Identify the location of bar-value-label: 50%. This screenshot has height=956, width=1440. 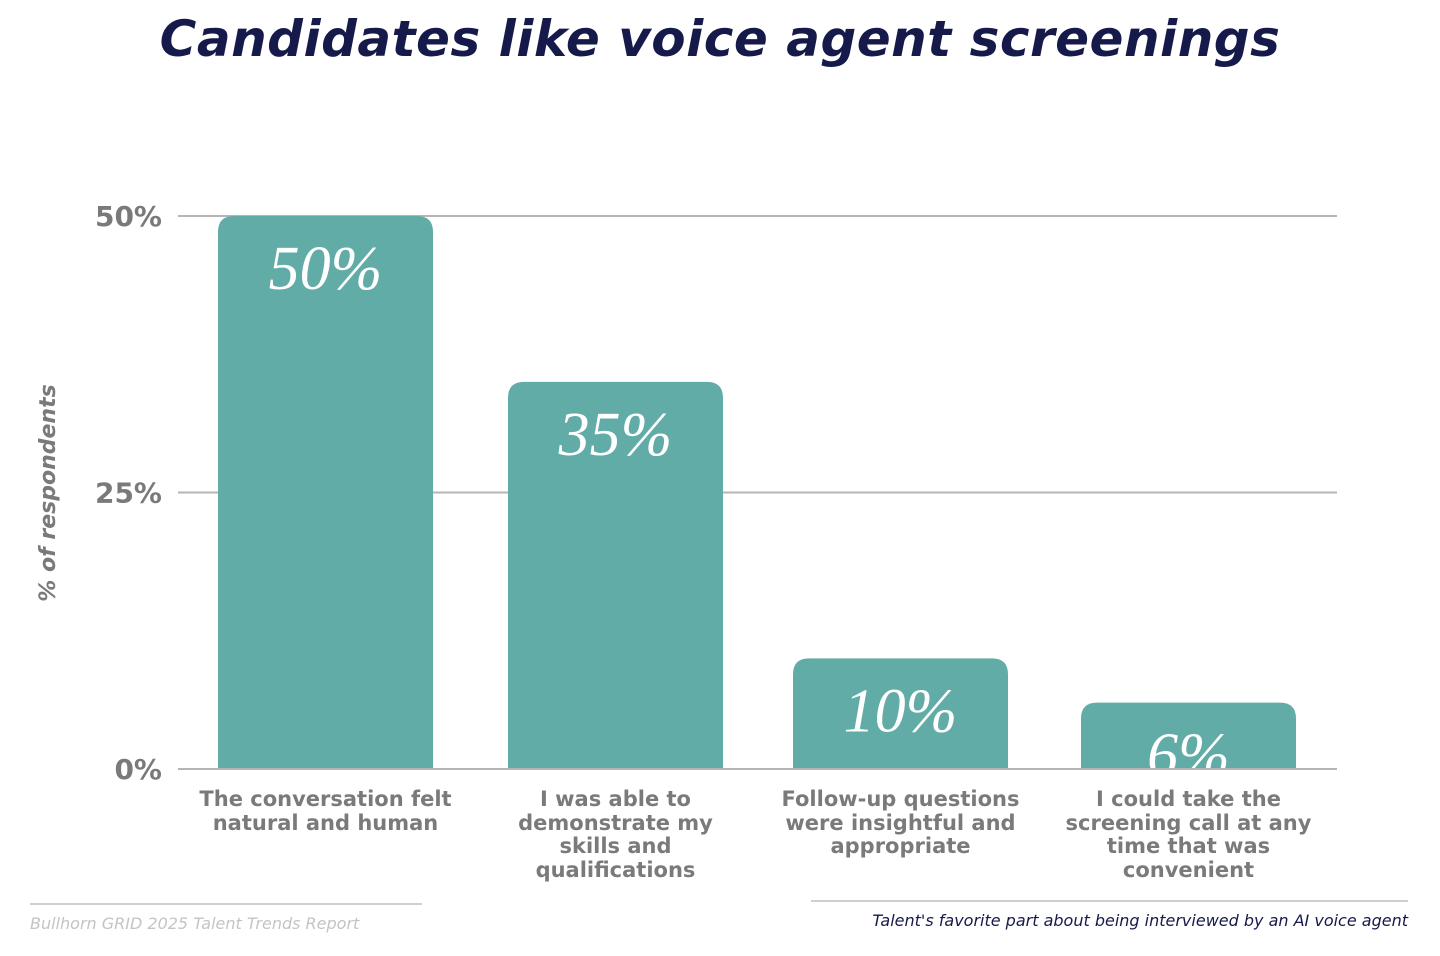
(326, 269).